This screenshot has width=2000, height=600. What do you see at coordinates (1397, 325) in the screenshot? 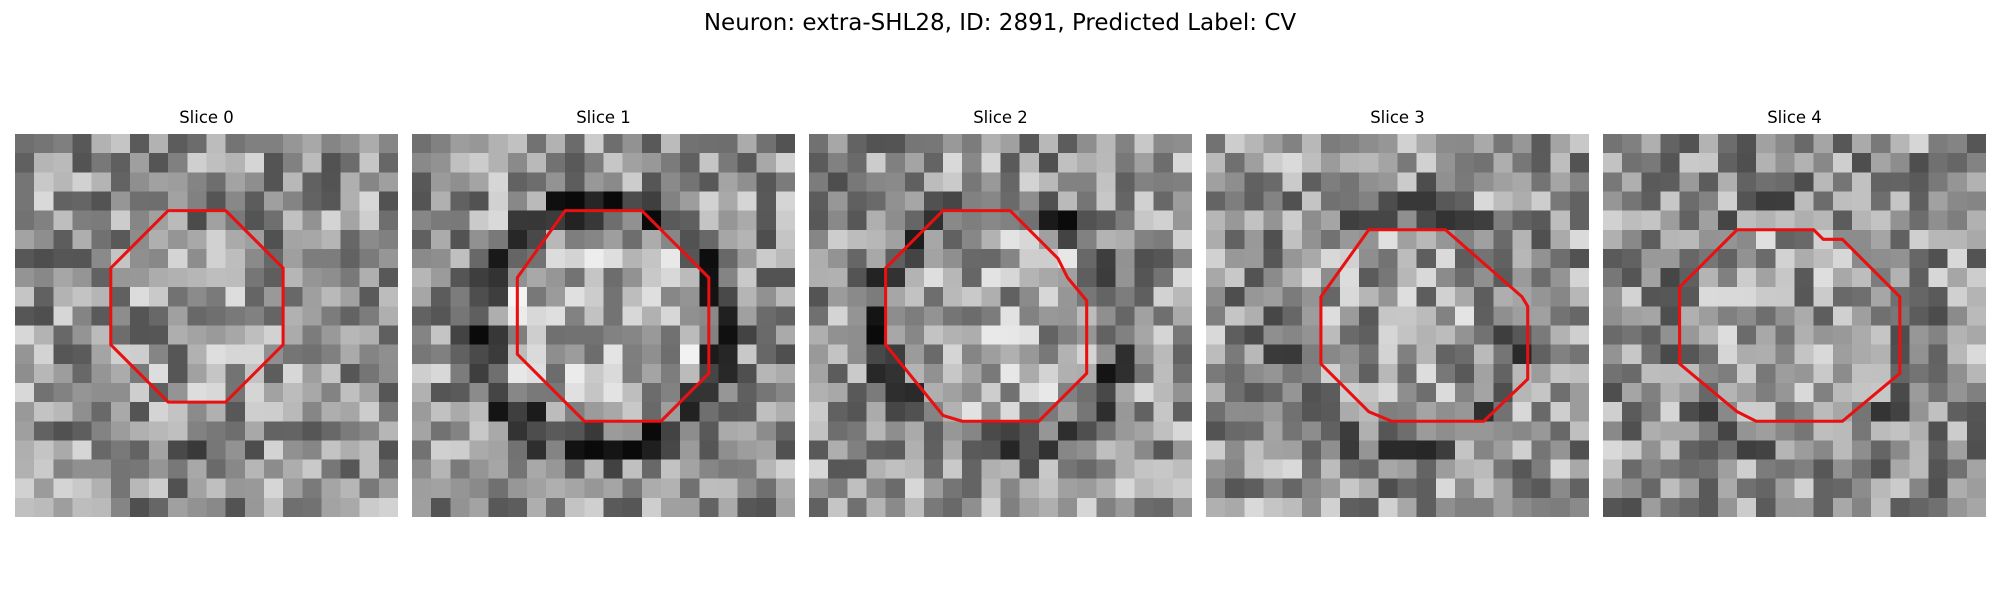
I see `slice-image` at bounding box center [1397, 325].